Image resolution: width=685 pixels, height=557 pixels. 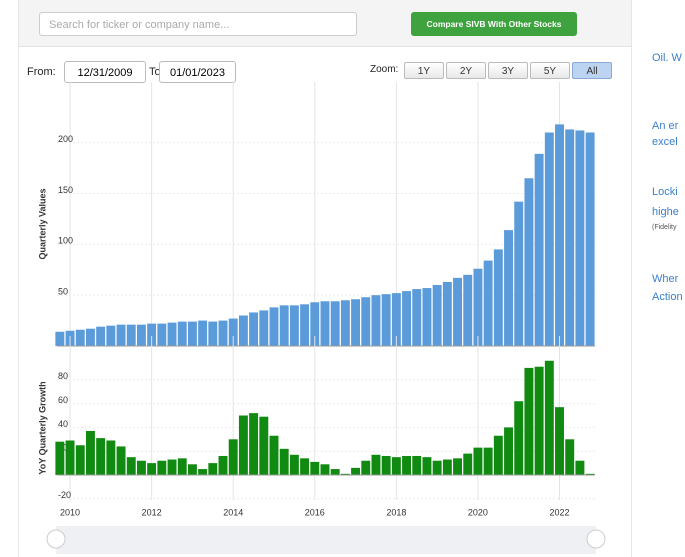 I want to click on zoom-label: Zoom:, so click(x=384, y=69).